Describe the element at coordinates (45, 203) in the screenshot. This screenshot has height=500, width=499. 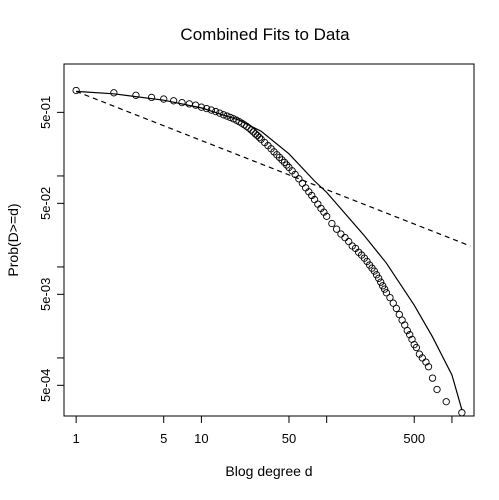
I see `y-tick-label: 5e-02` at that location.